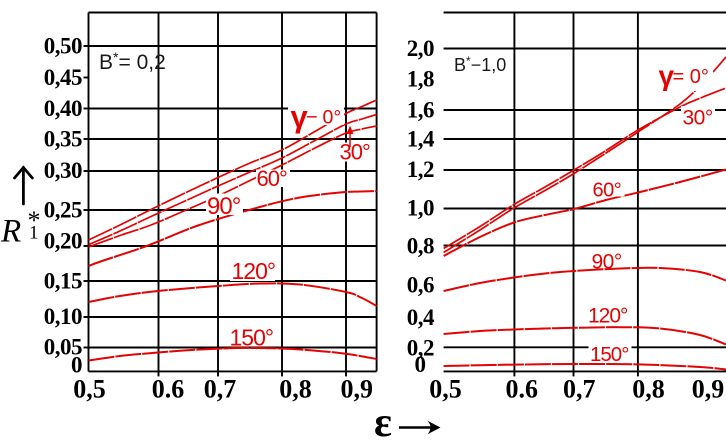  Describe the element at coordinates (420, 348) in the screenshot. I see `svg-text: 0,2` at that location.